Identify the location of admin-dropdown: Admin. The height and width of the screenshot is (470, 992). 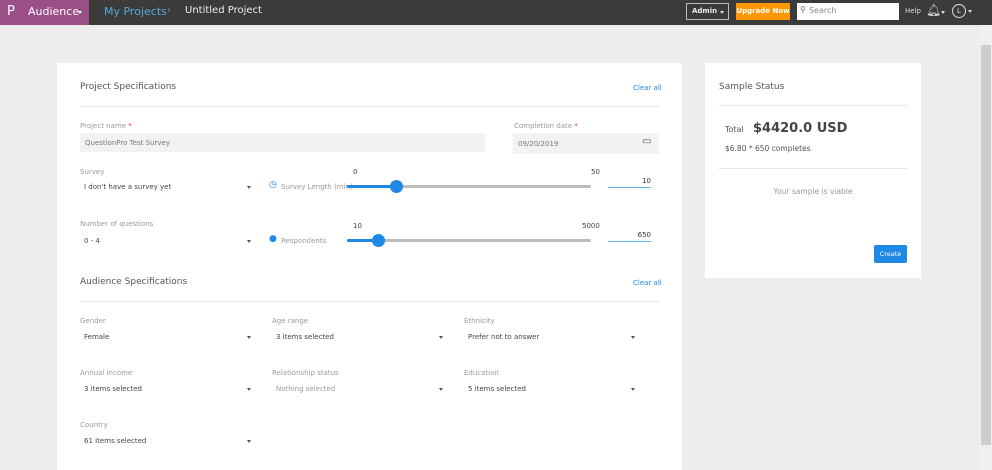
(707, 11).